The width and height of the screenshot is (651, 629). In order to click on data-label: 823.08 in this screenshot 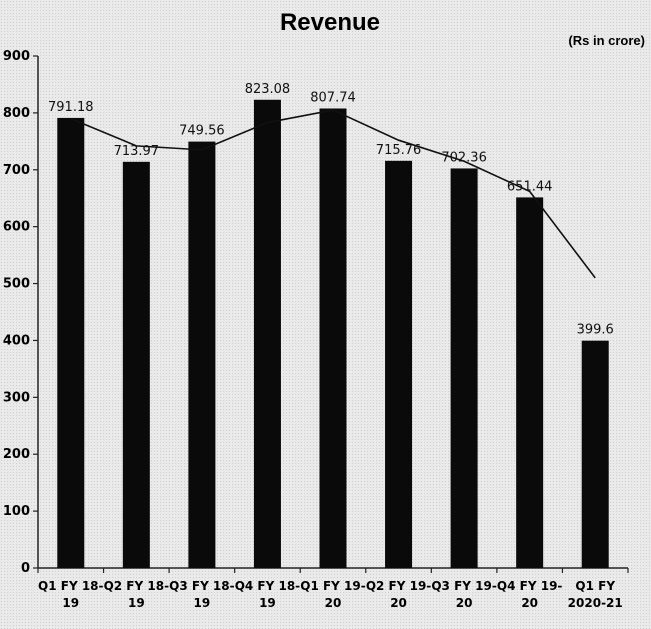, I will do `click(268, 89)`.